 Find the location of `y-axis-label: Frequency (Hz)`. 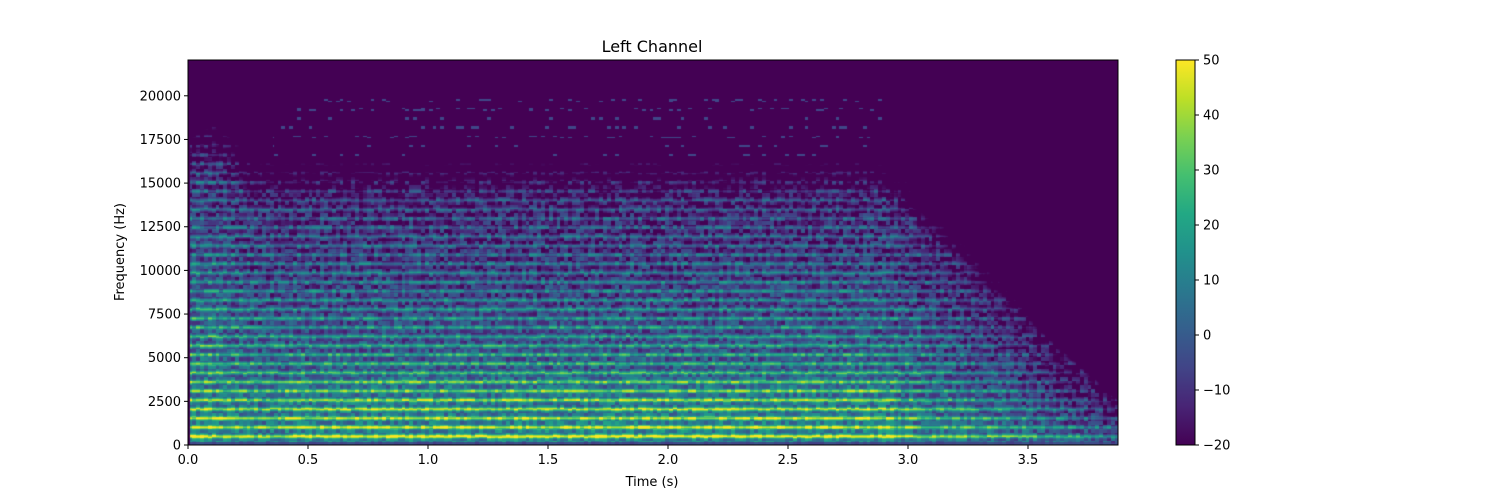

y-axis-label: Frequency (Hz) is located at coordinates (120, 252).